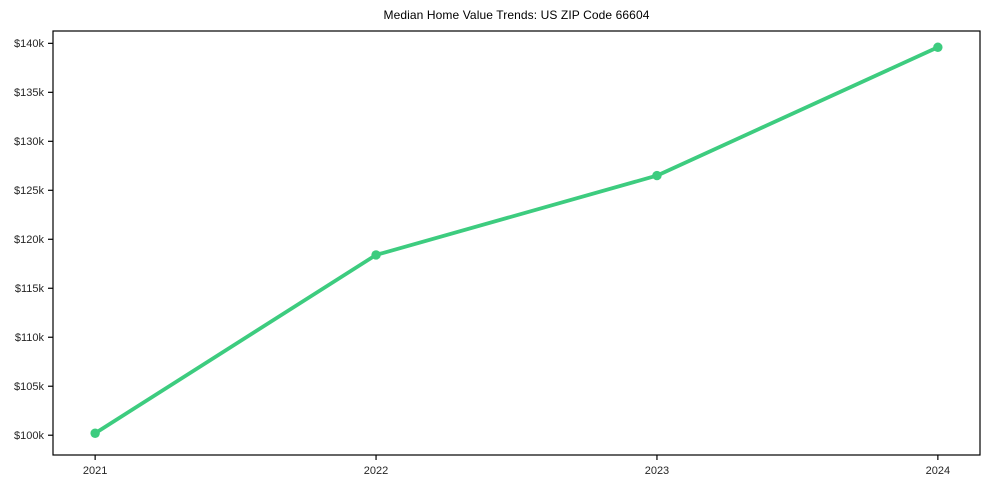 The width and height of the screenshot is (990, 490). I want to click on y-axis-tick-label: $135k, so click(29, 93).